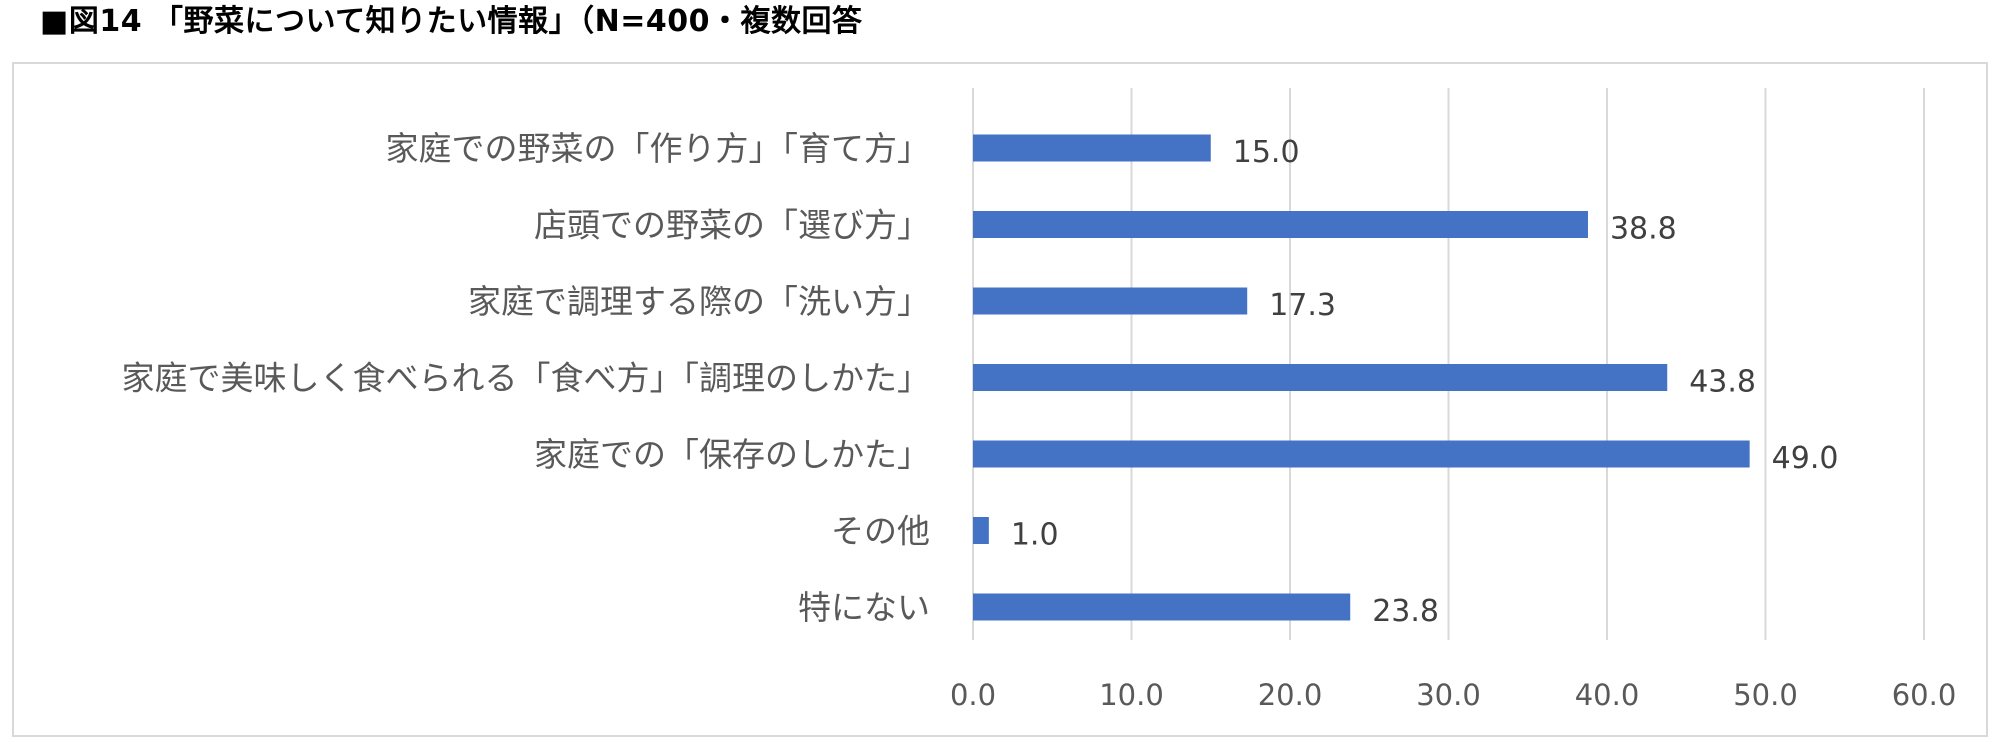 The width and height of the screenshot is (2000, 745). I want to click on x-tick-label: 50.0, so click(1765, 695).